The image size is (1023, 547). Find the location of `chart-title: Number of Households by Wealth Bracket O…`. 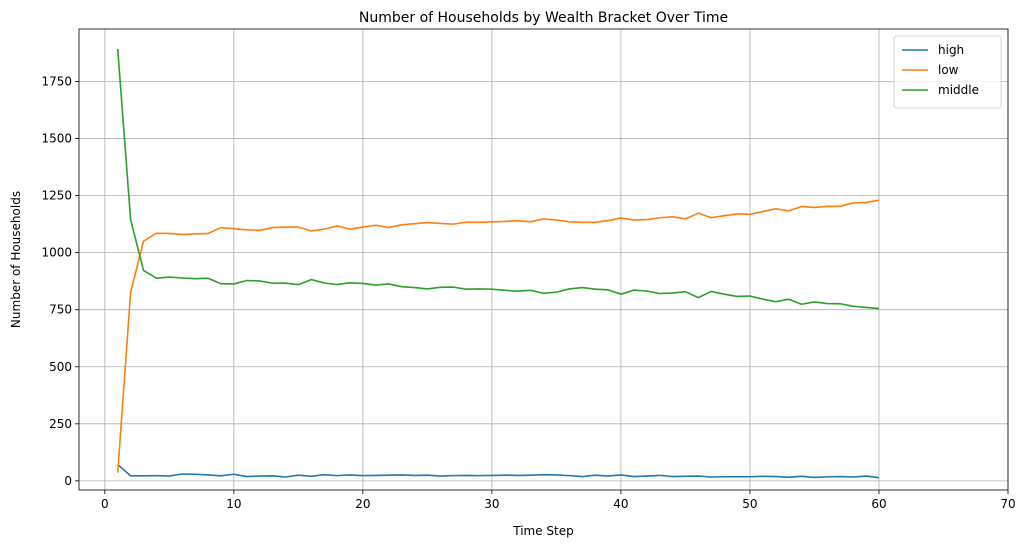

chart-title: Number of Households by Wealth Bracket O… is located at coordinates (543, 18).